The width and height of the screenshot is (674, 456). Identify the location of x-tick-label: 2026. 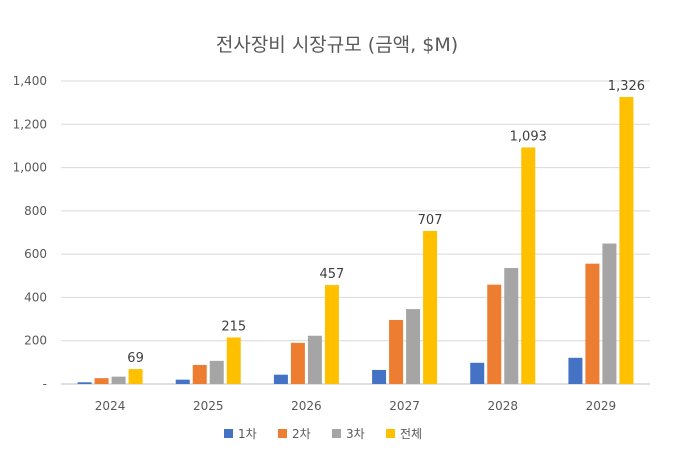
(306, 406).